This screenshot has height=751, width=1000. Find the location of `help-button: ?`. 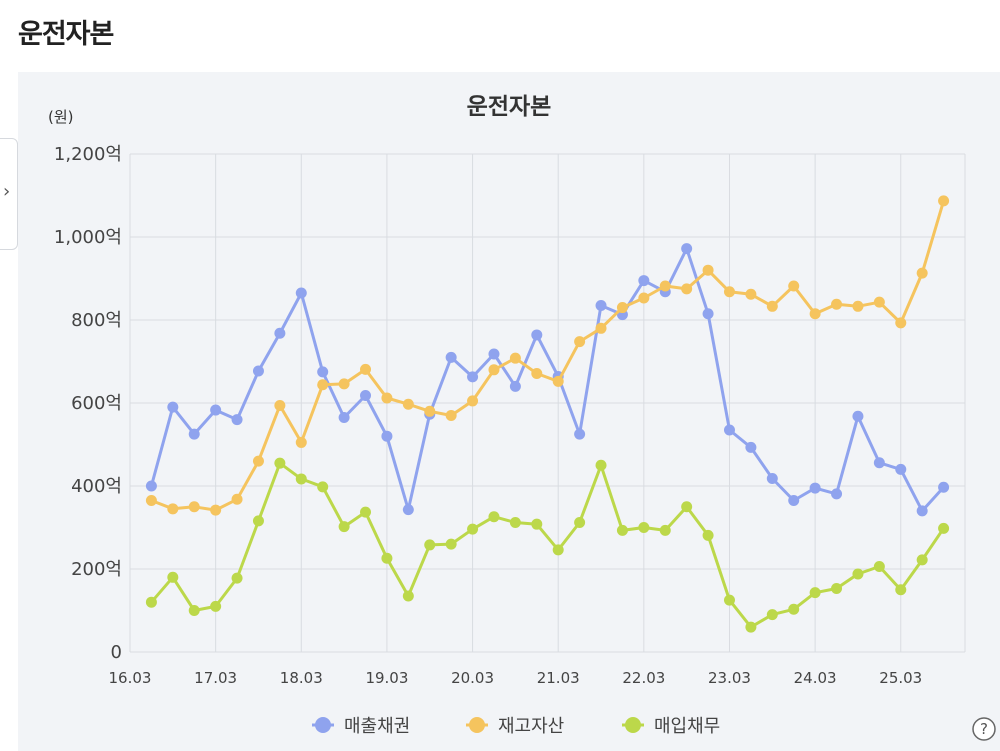

help-button: ? is located at coordinates (984, 729).